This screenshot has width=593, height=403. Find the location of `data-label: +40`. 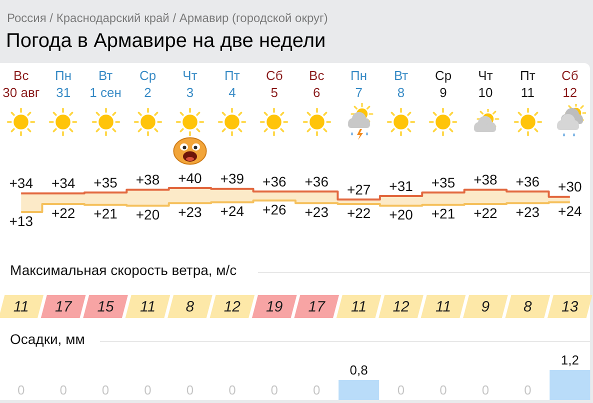

data-label: +40 is located at coordinates (190, 178).